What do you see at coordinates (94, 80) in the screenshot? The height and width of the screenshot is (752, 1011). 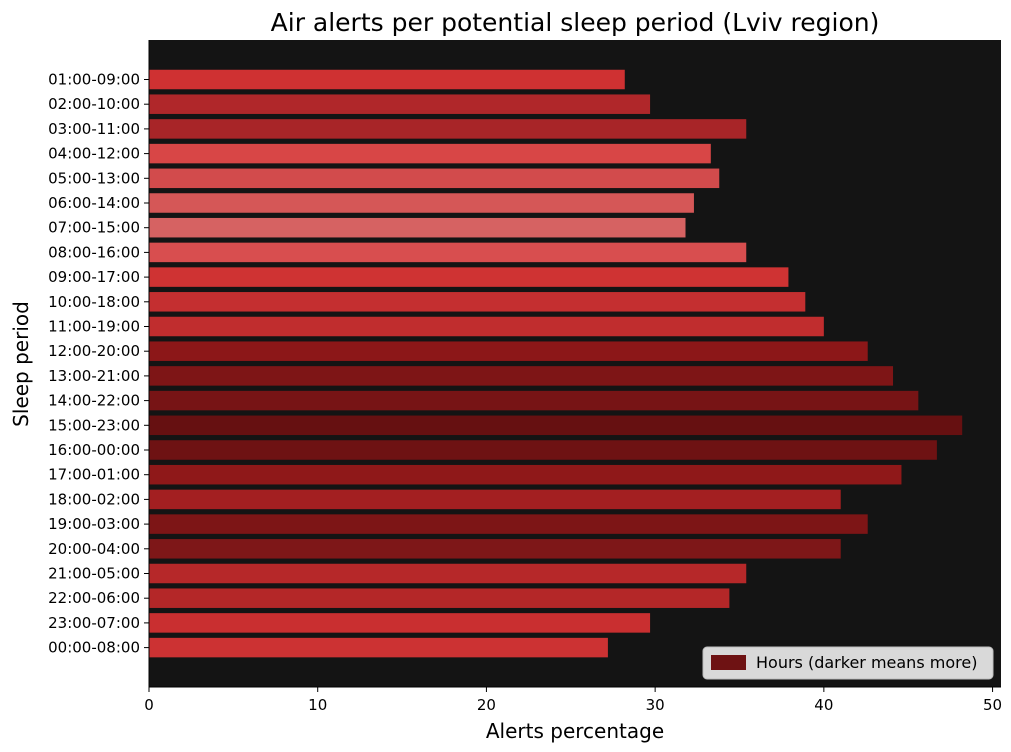 I see `y-tick-label: 01:00-09:00` at bounding box center [94, 80].